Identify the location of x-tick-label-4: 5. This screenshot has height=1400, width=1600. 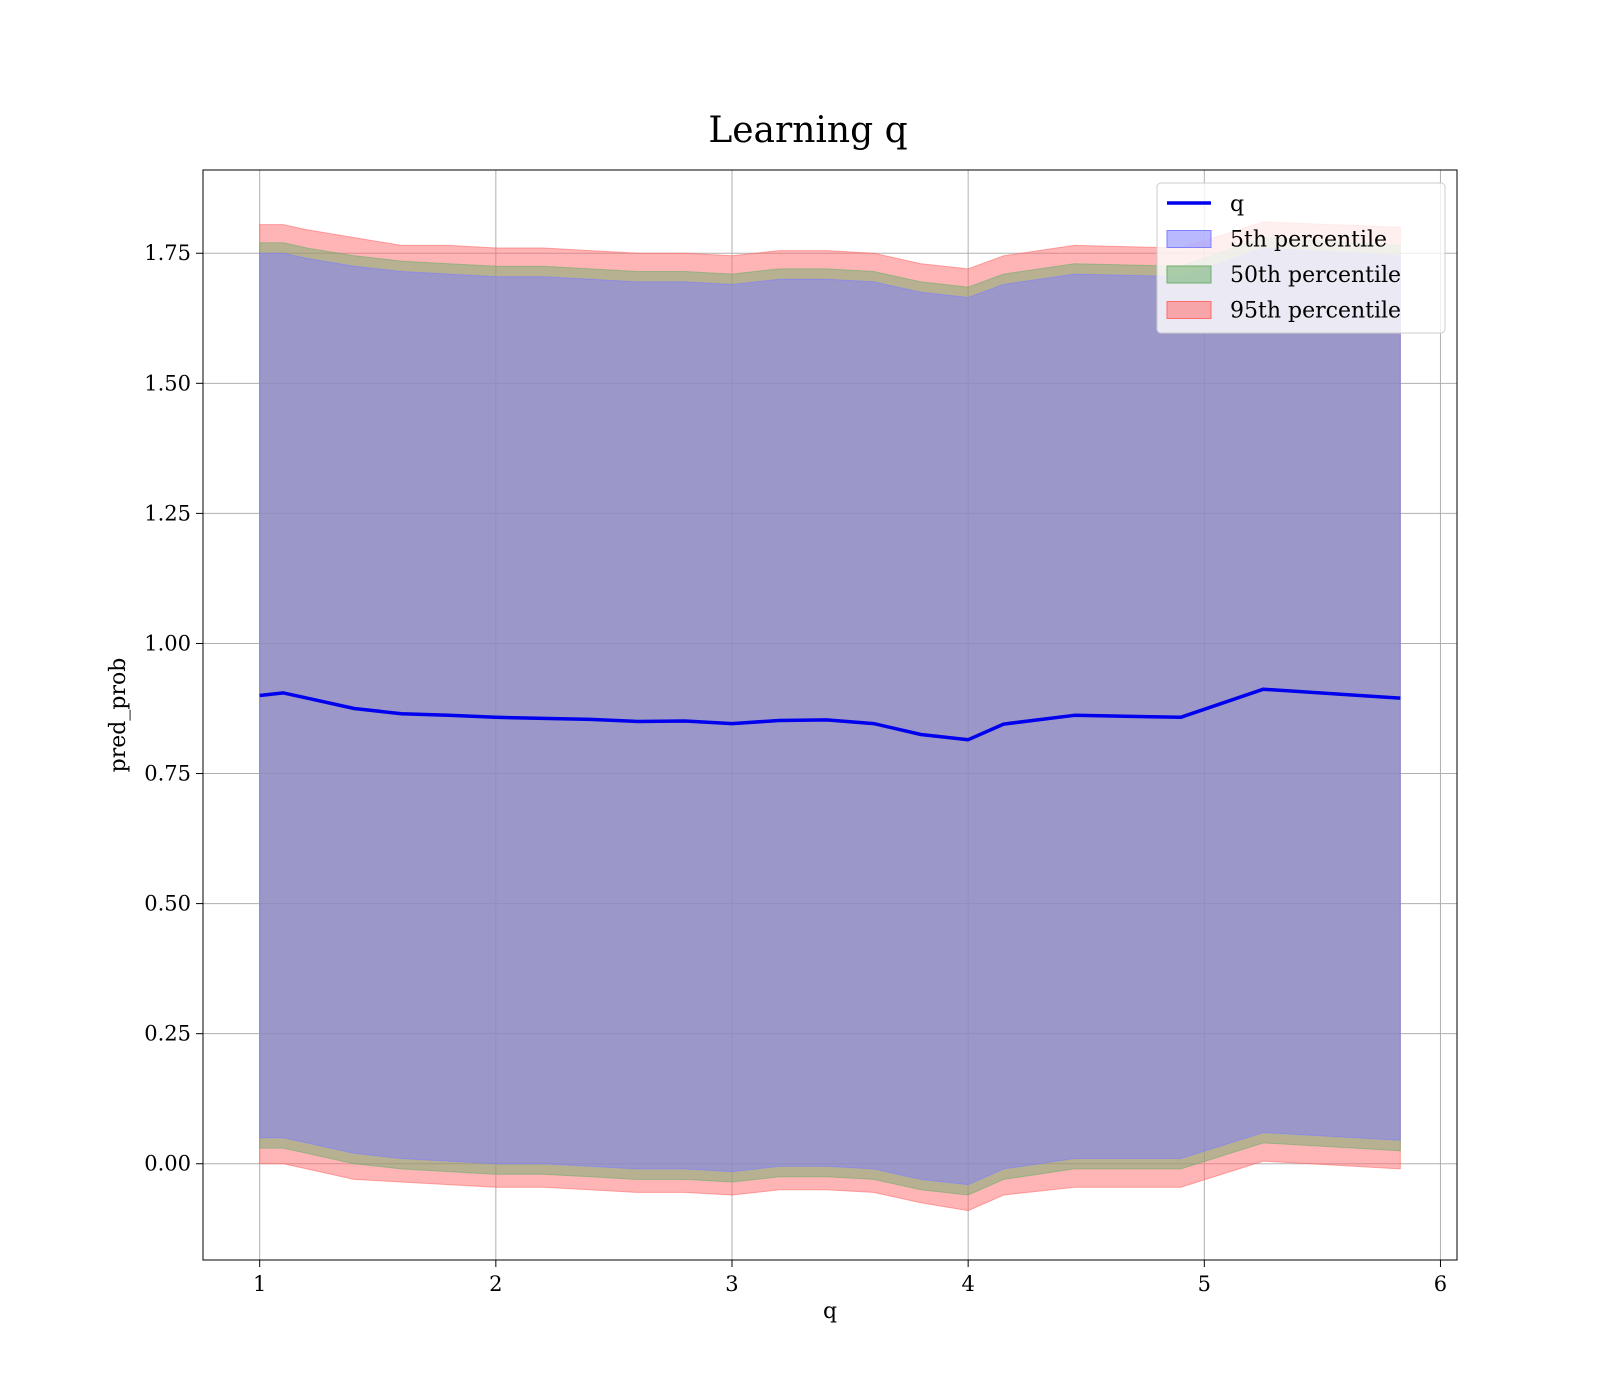
(1204, 1284).